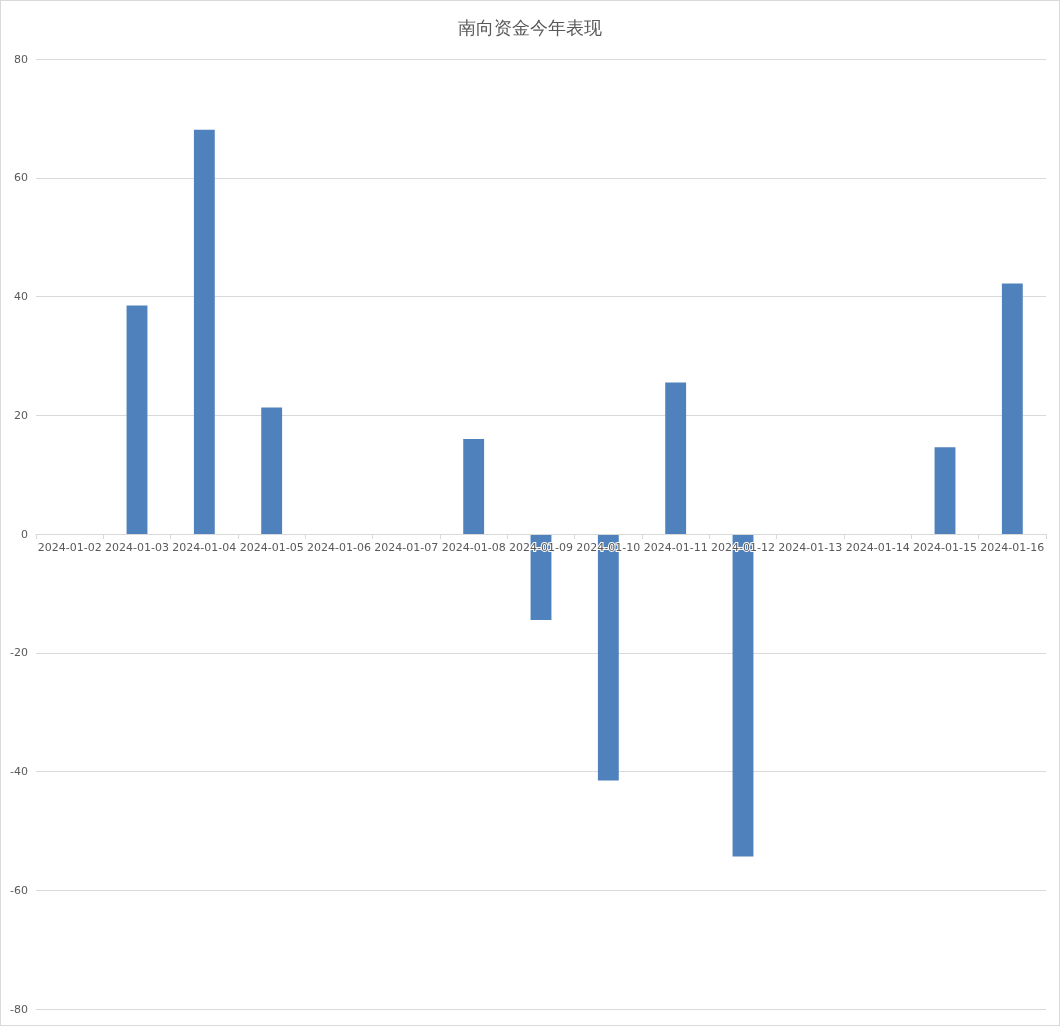  What do you see at coordinates (675, 547) in the screenshot?
I see `x-tick-label: 2024-01-11` at bounding box center [675, 547].